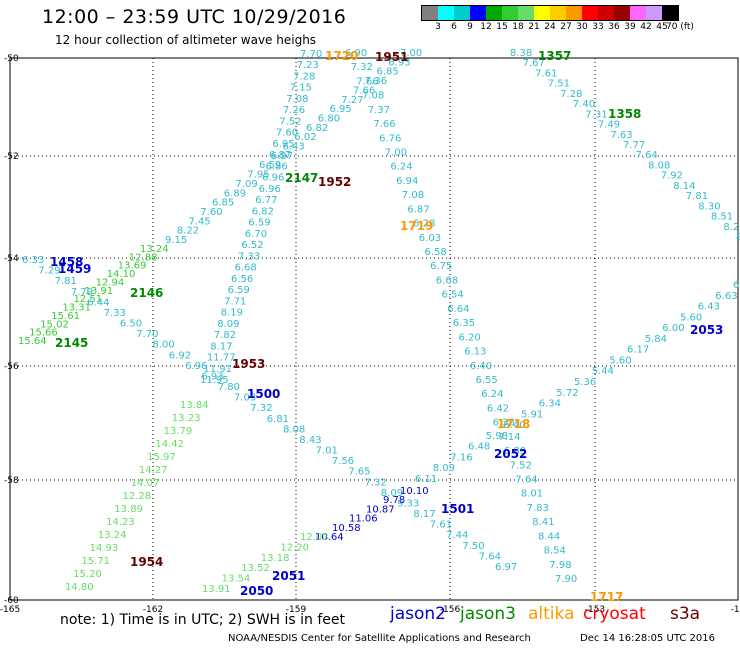 This screenshot has width=740, height=650. I want to click on swh-value: 8.14, so click(684, 186).